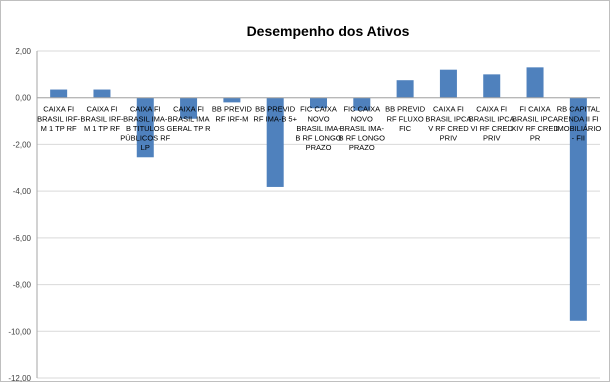 The height and width of the screenshot is (382, 610). I want to click on category-label: CAIXA FI BRASIL IMA GERAL TP R, so click(189, 119).